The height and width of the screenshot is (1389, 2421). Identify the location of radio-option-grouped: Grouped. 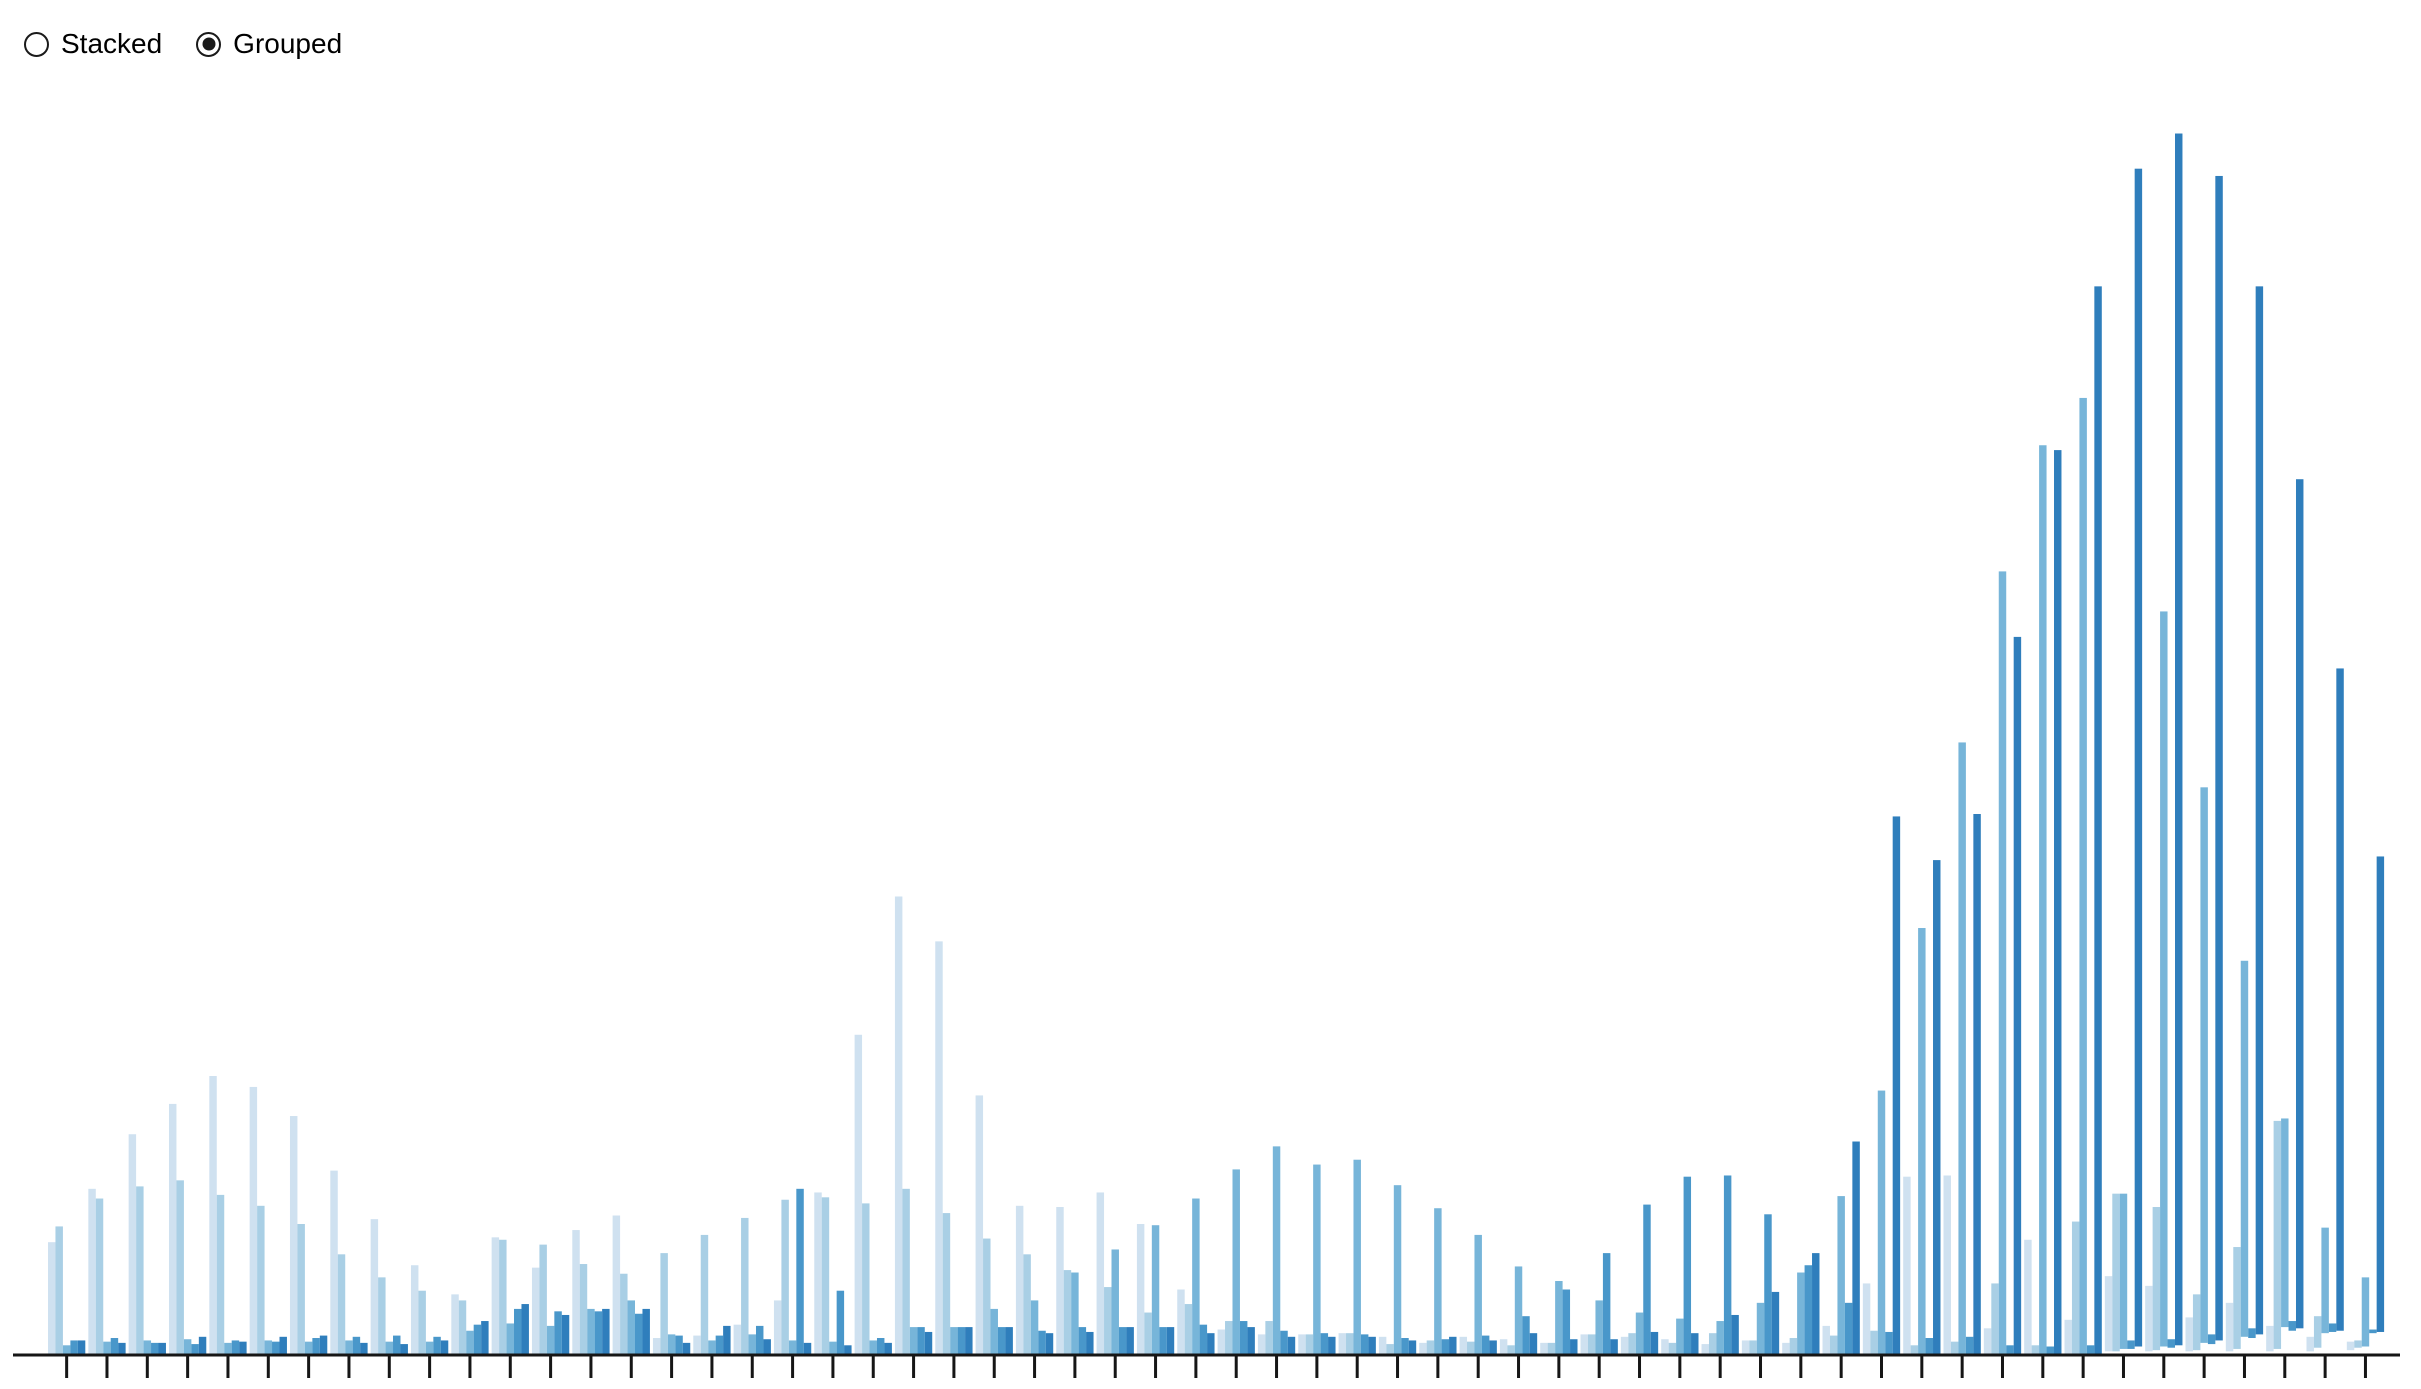
(269, 44).